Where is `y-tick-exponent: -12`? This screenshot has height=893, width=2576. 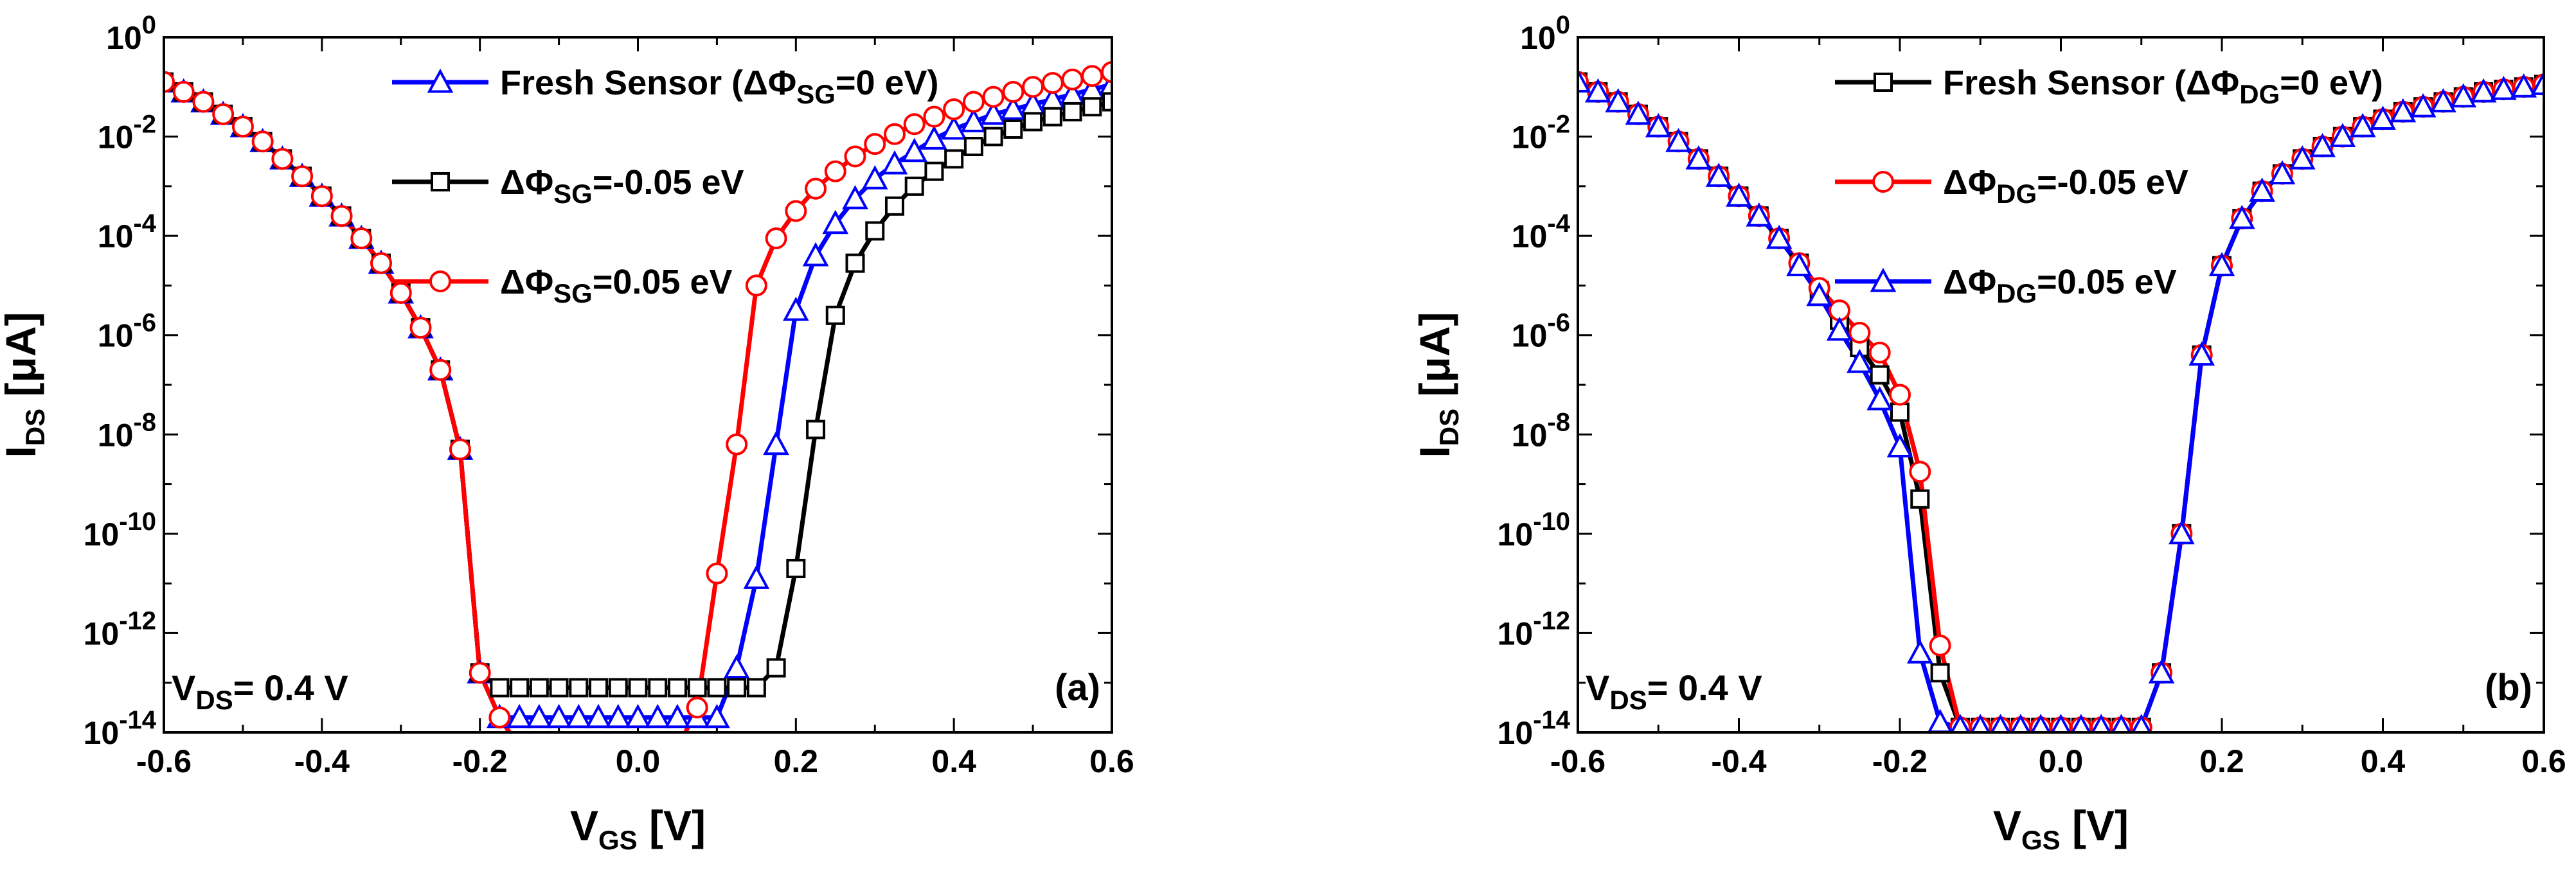 y-tick-exponent: -12 is located at coordinates (1551, 620).